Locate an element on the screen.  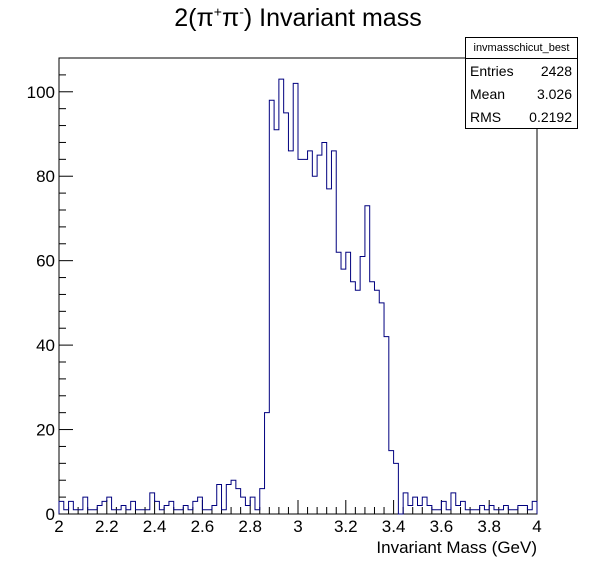
x-tick-label: 3.2 is located at coordinates (346, 526).